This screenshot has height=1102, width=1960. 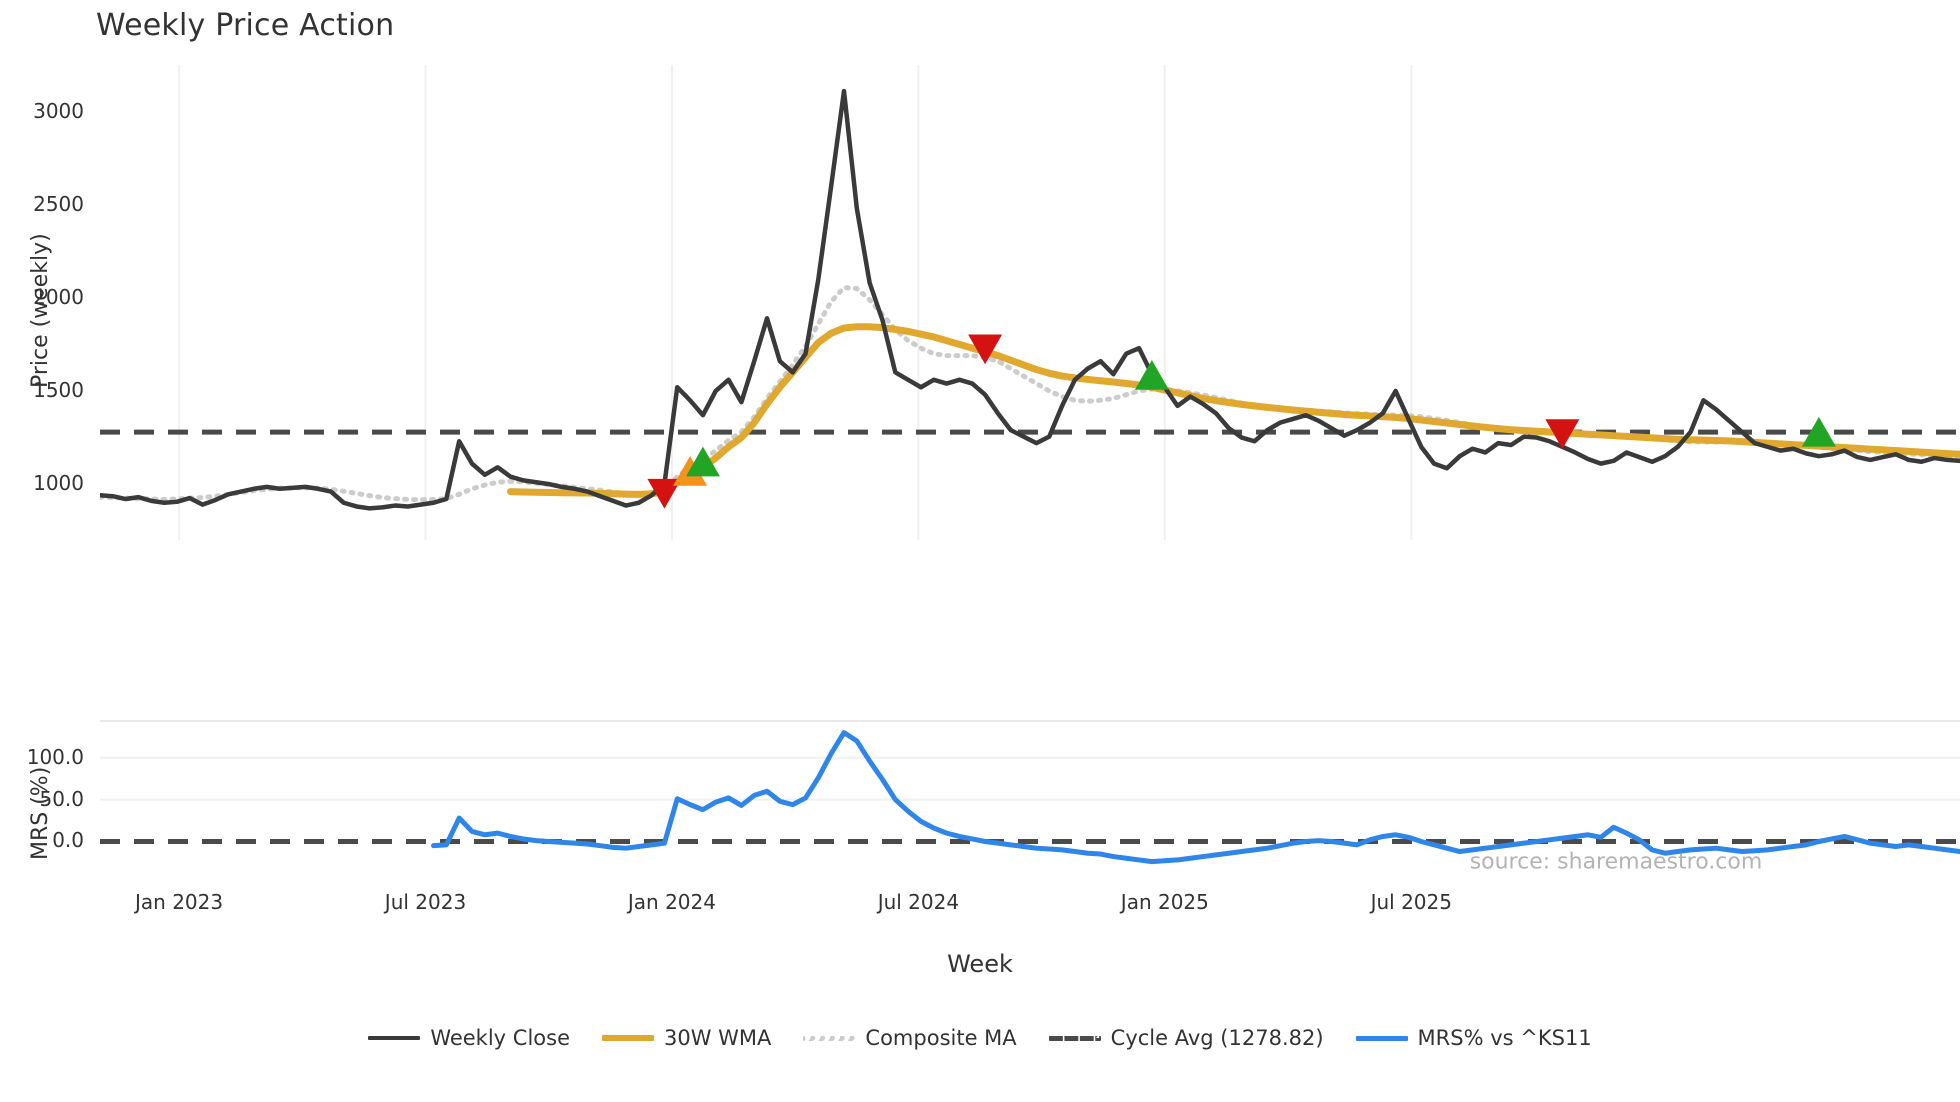 What do you see at coordinates (1074, 1038) in the screenshot?
I see `legend-swatch-cycle-avg` at bounding box center [1074, 1038].